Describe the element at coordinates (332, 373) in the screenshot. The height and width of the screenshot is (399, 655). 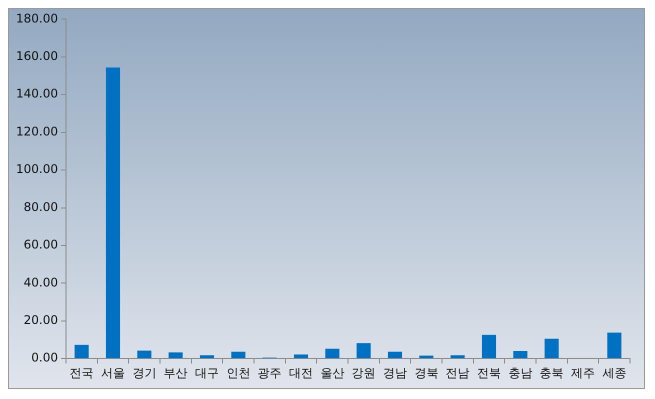
I see `x-tick-label: 울산` at that location.